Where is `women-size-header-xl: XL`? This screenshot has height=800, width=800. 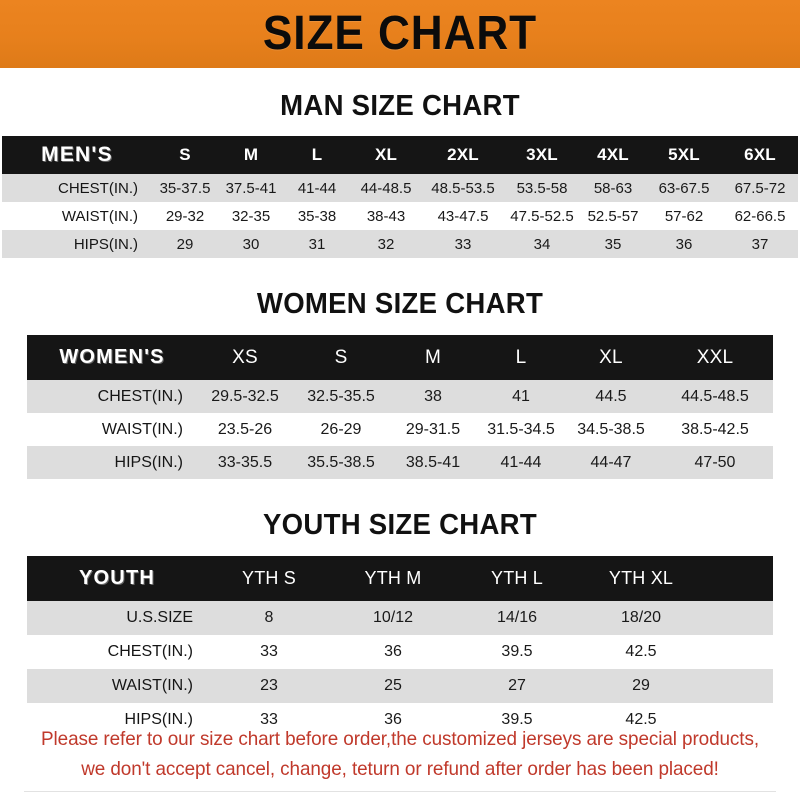
women-size-header-xl: XL is located at coordinates (611, 357).